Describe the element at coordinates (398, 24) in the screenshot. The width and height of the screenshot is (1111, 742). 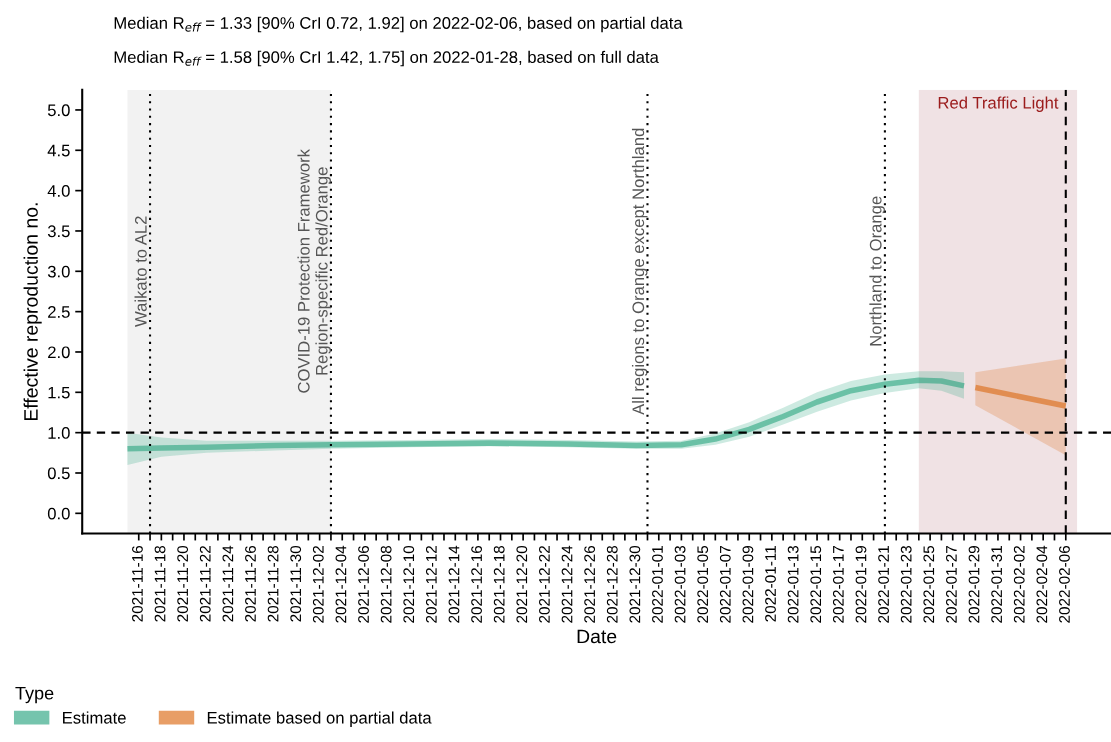
I see `chart-title: Median R$_{eff}$ = 1.33 [90% CrI 0.72, 1.92] on 2022-02-06, based on partial data` at that location.